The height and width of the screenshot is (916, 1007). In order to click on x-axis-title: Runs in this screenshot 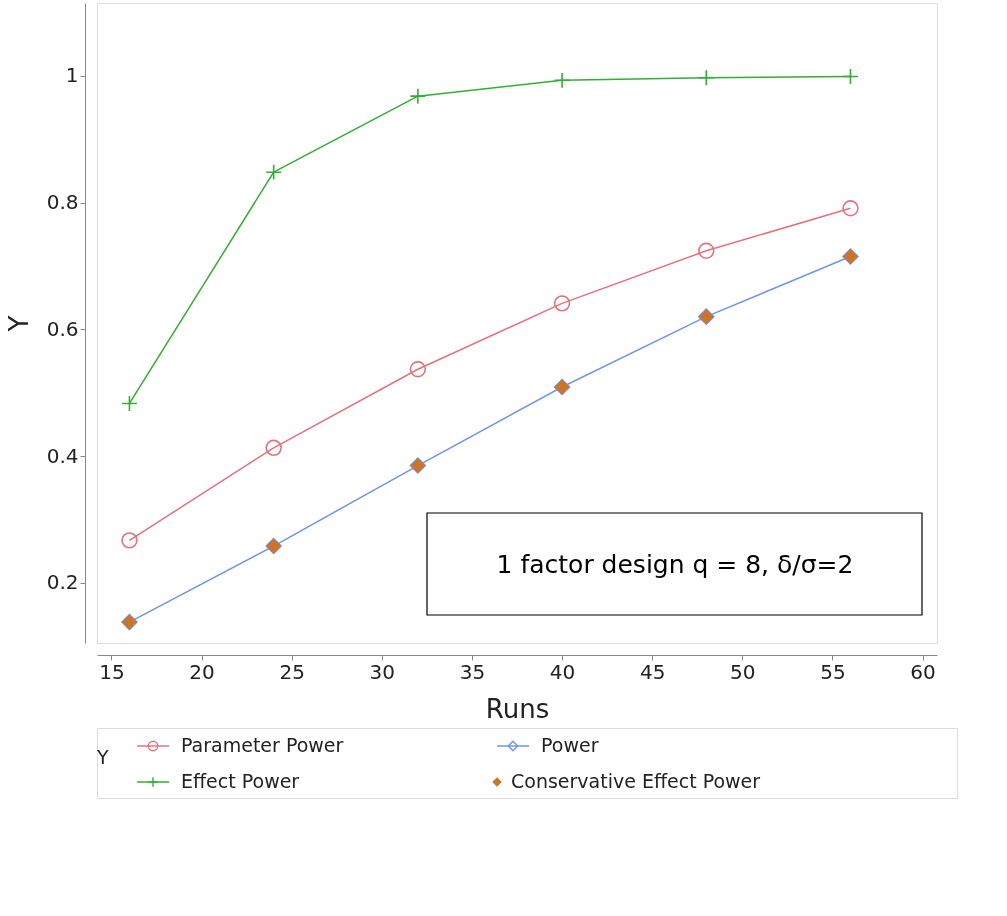, I will do `click(517, 708)`.